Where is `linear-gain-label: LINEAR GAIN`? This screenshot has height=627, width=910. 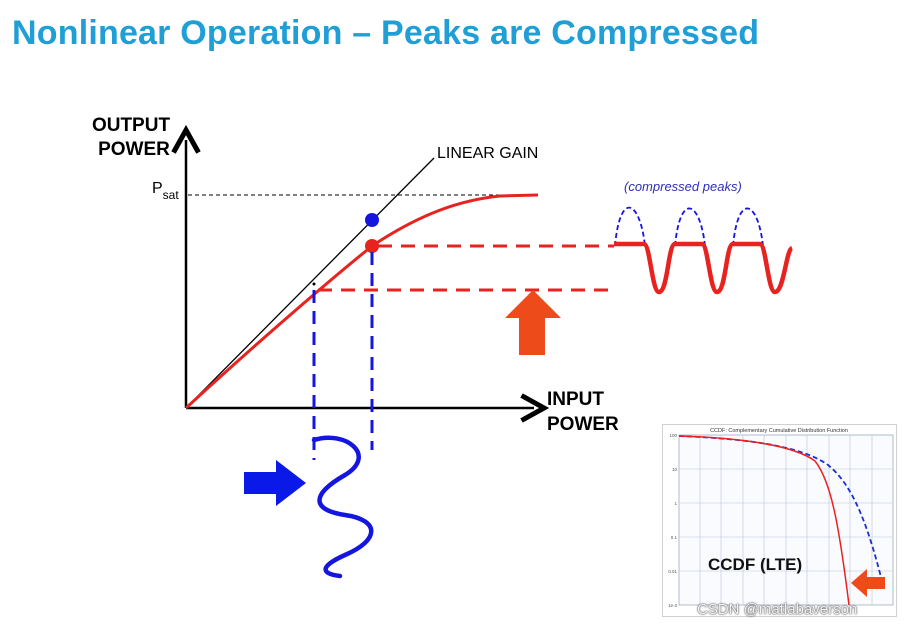 linear-gain-label: LINEAR GAIN is located at coordinates (487, 153).